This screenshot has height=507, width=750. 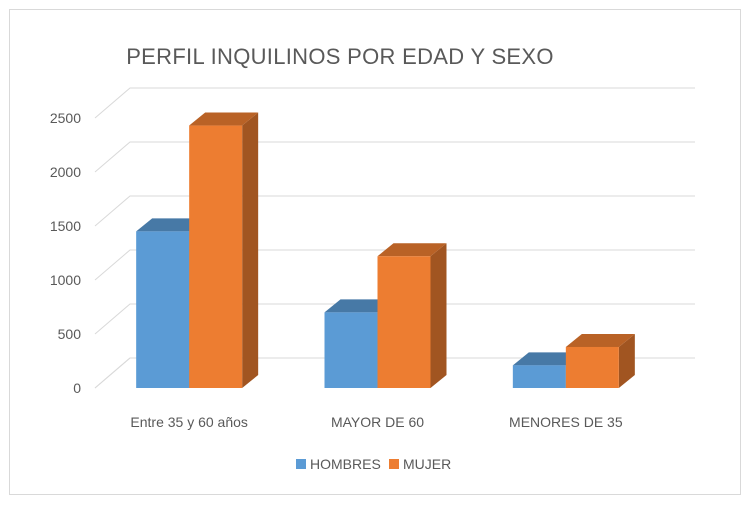 I want to click on chart-title: PERFIL INQUILINOS POR EDAD Y SEXO, so click(x=340, y=56).